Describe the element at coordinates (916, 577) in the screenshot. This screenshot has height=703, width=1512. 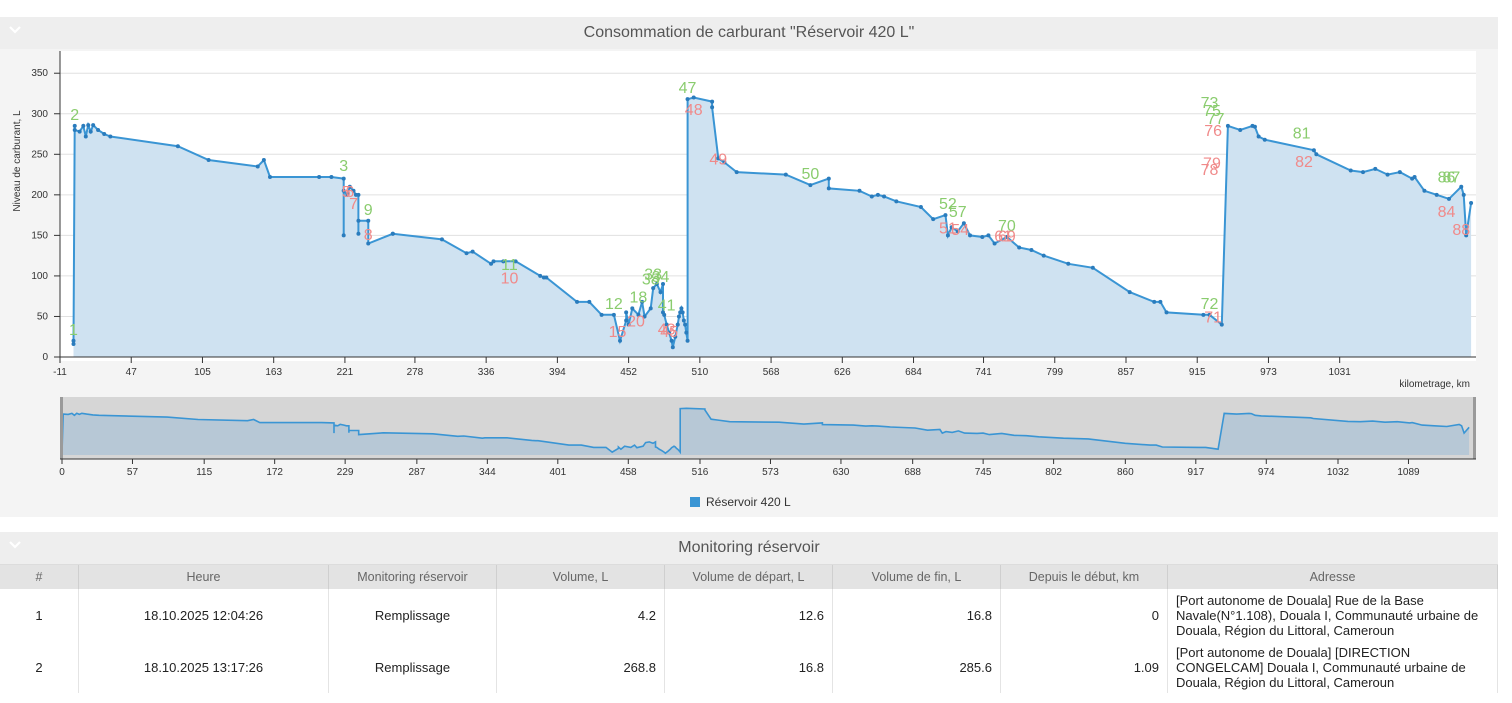
I see `col-header-end-volume: Volume de fin, L` at that location.